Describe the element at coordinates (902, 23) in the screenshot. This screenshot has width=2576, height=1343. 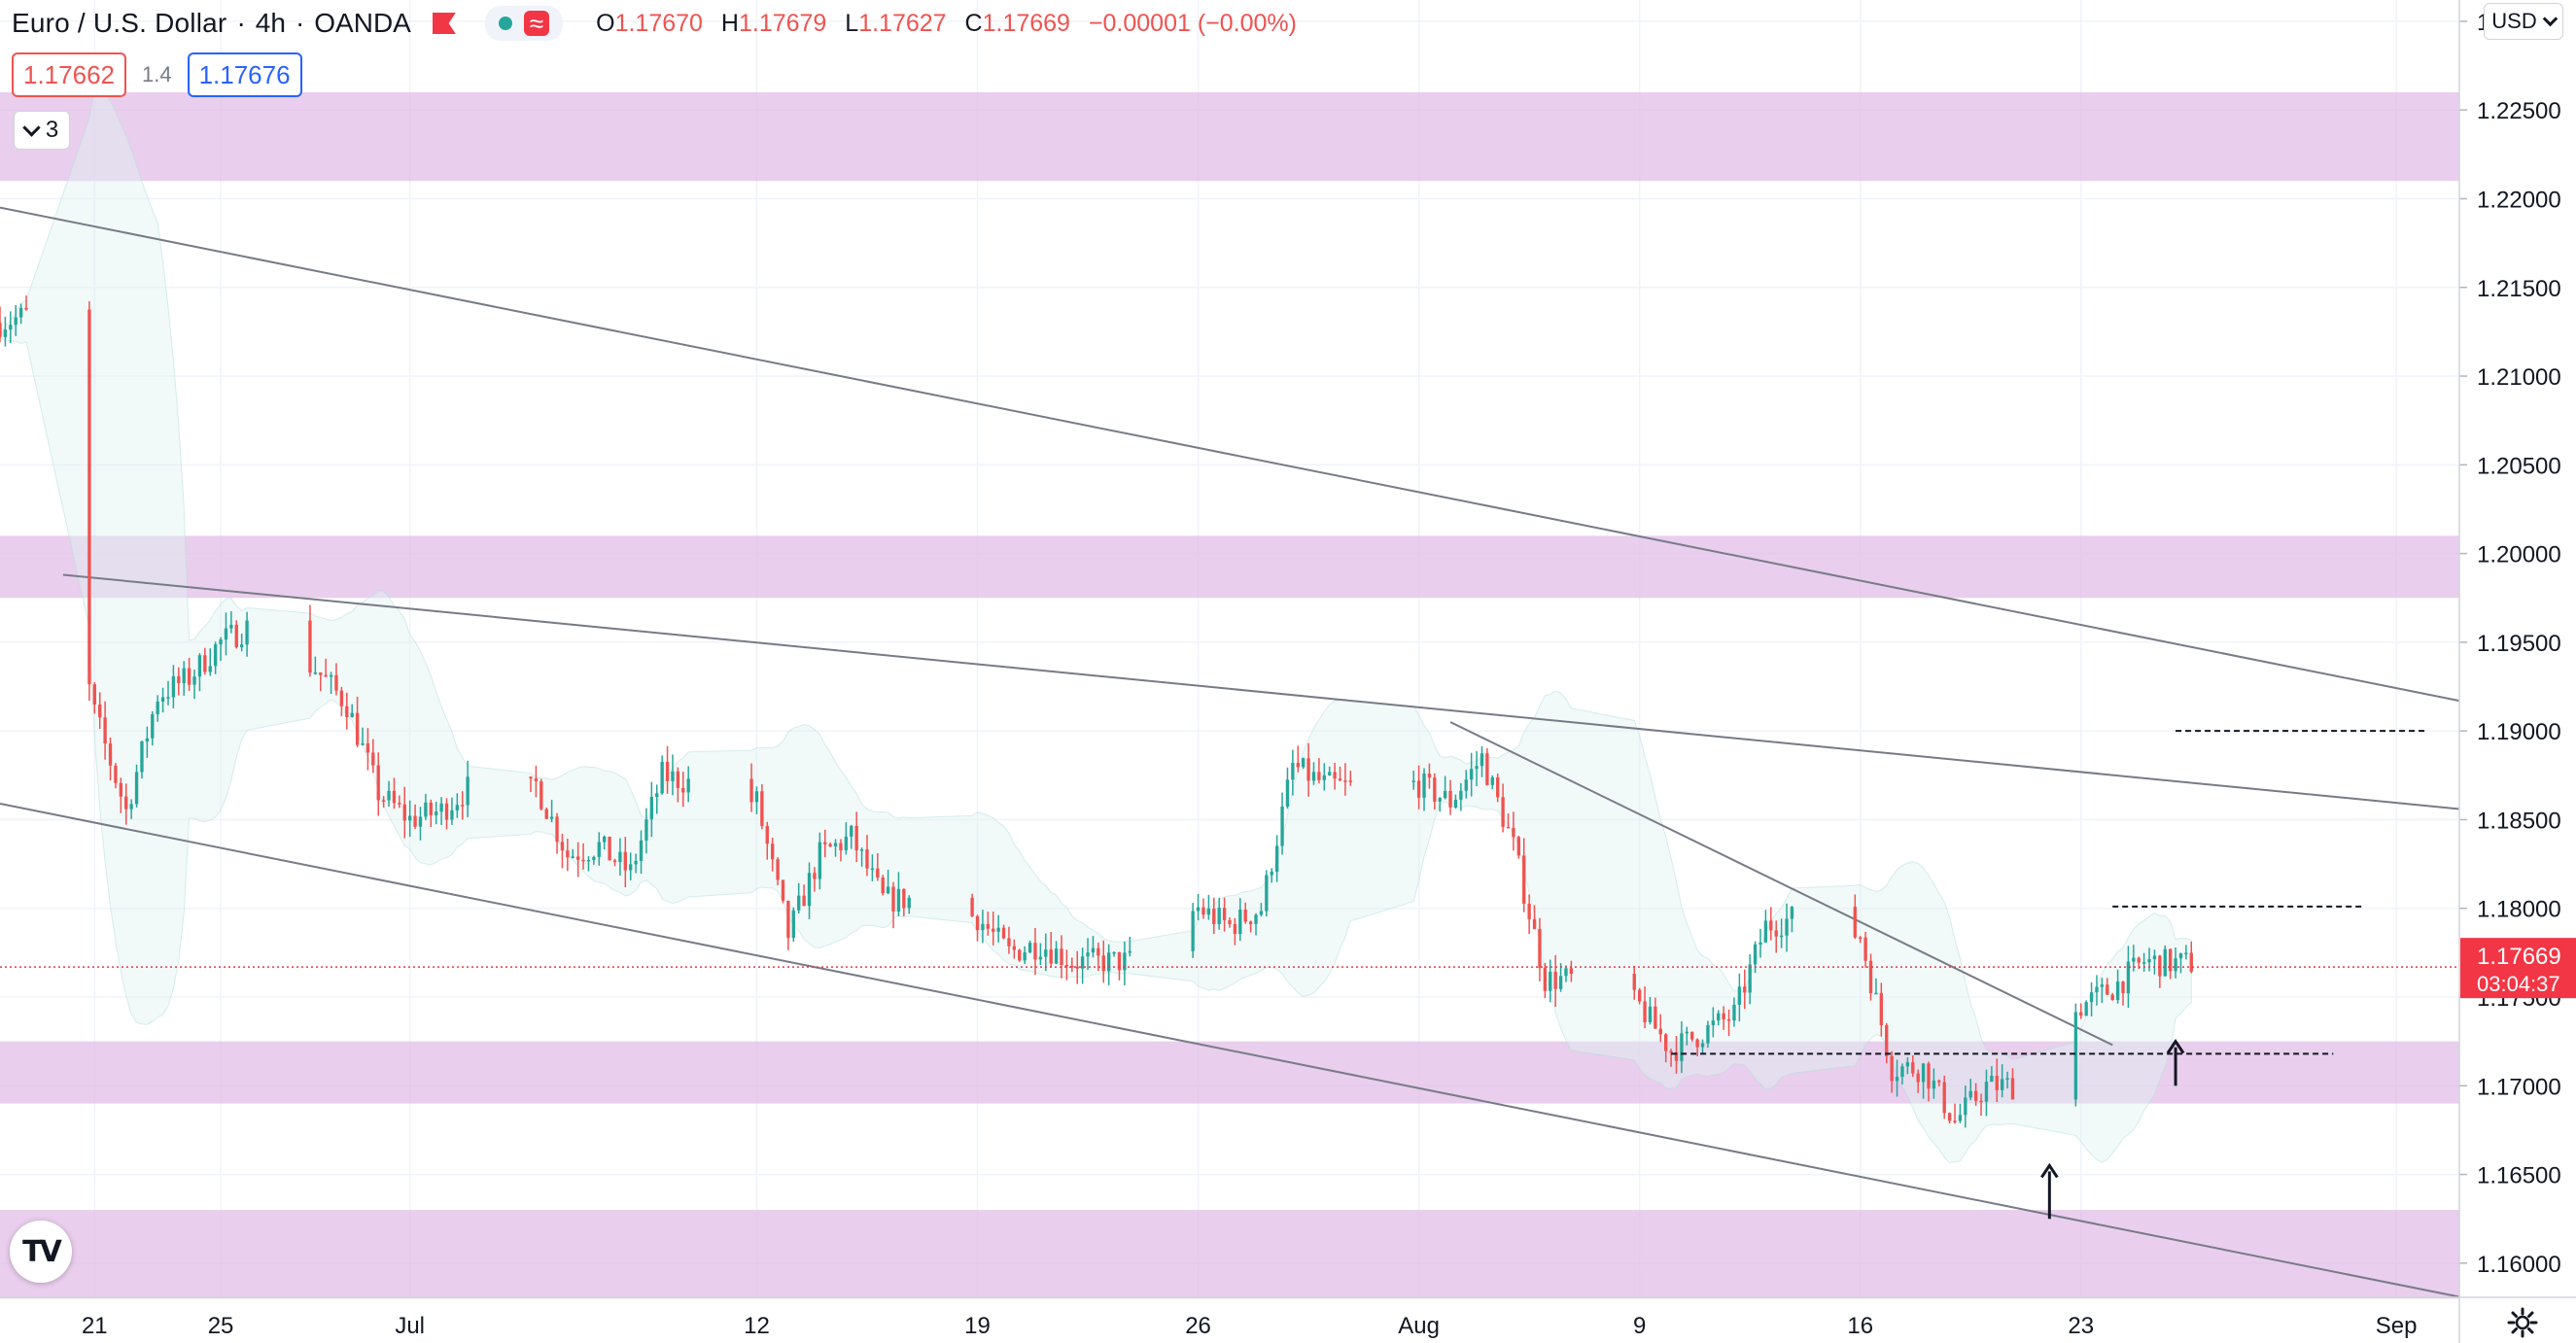
I see `low-value: 1.17627` at that location.